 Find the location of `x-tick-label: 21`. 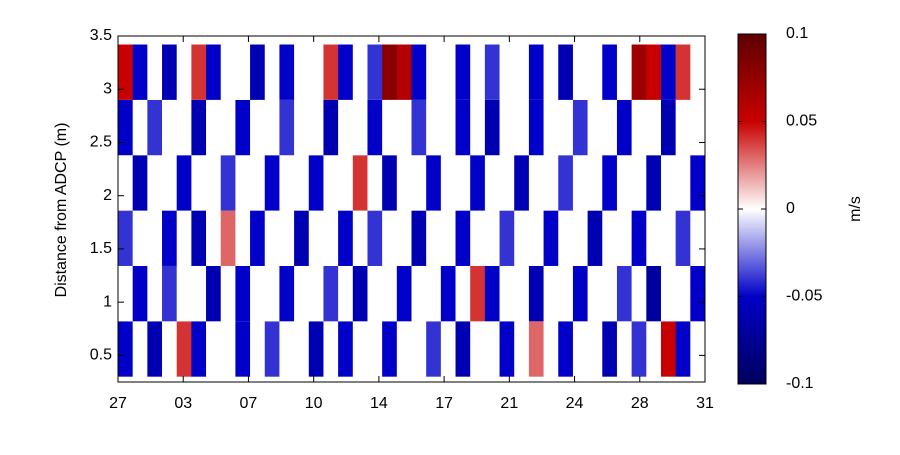

x-tick-label: 21 is located at coordinates (509, 403).